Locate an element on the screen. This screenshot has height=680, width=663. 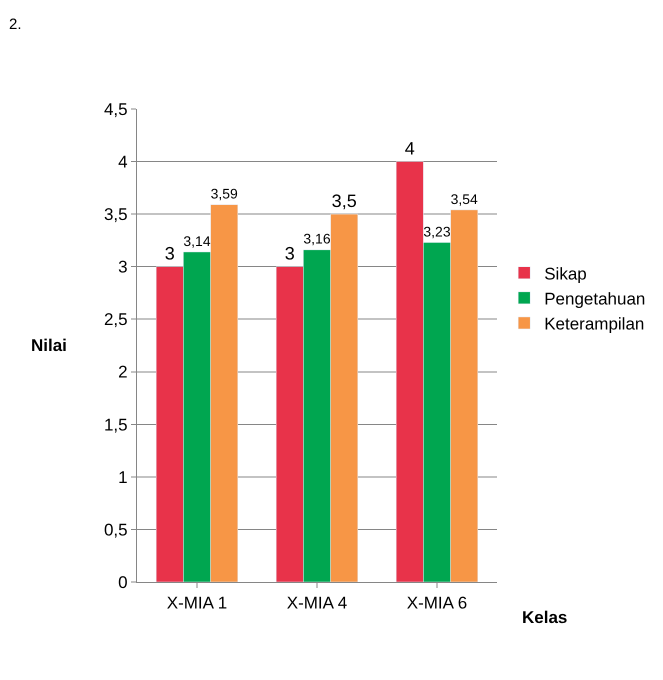
x-tick-label: X-MIA 6 is located at coordinates (437, 602).